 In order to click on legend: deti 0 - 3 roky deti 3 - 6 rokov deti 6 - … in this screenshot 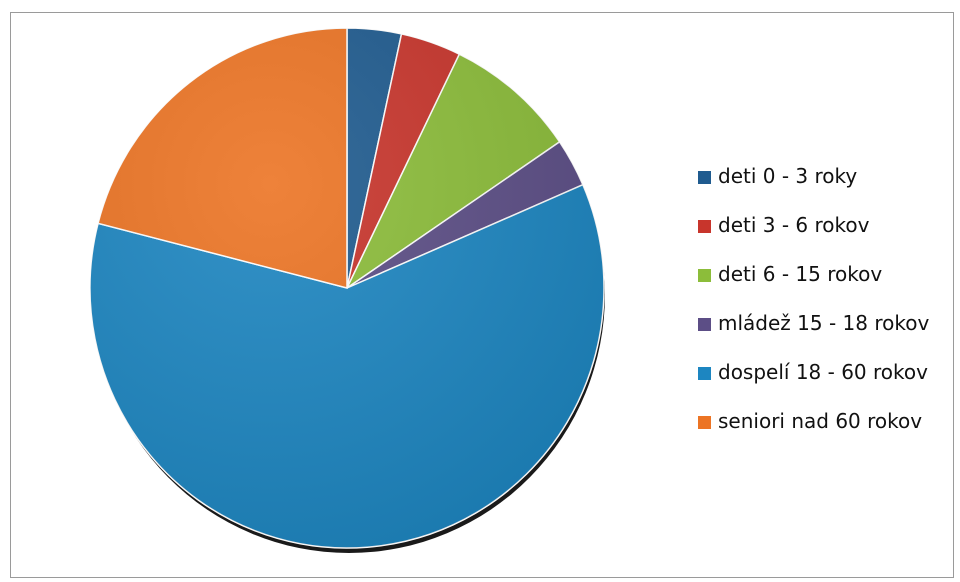, I will do `click(813, 298)`.